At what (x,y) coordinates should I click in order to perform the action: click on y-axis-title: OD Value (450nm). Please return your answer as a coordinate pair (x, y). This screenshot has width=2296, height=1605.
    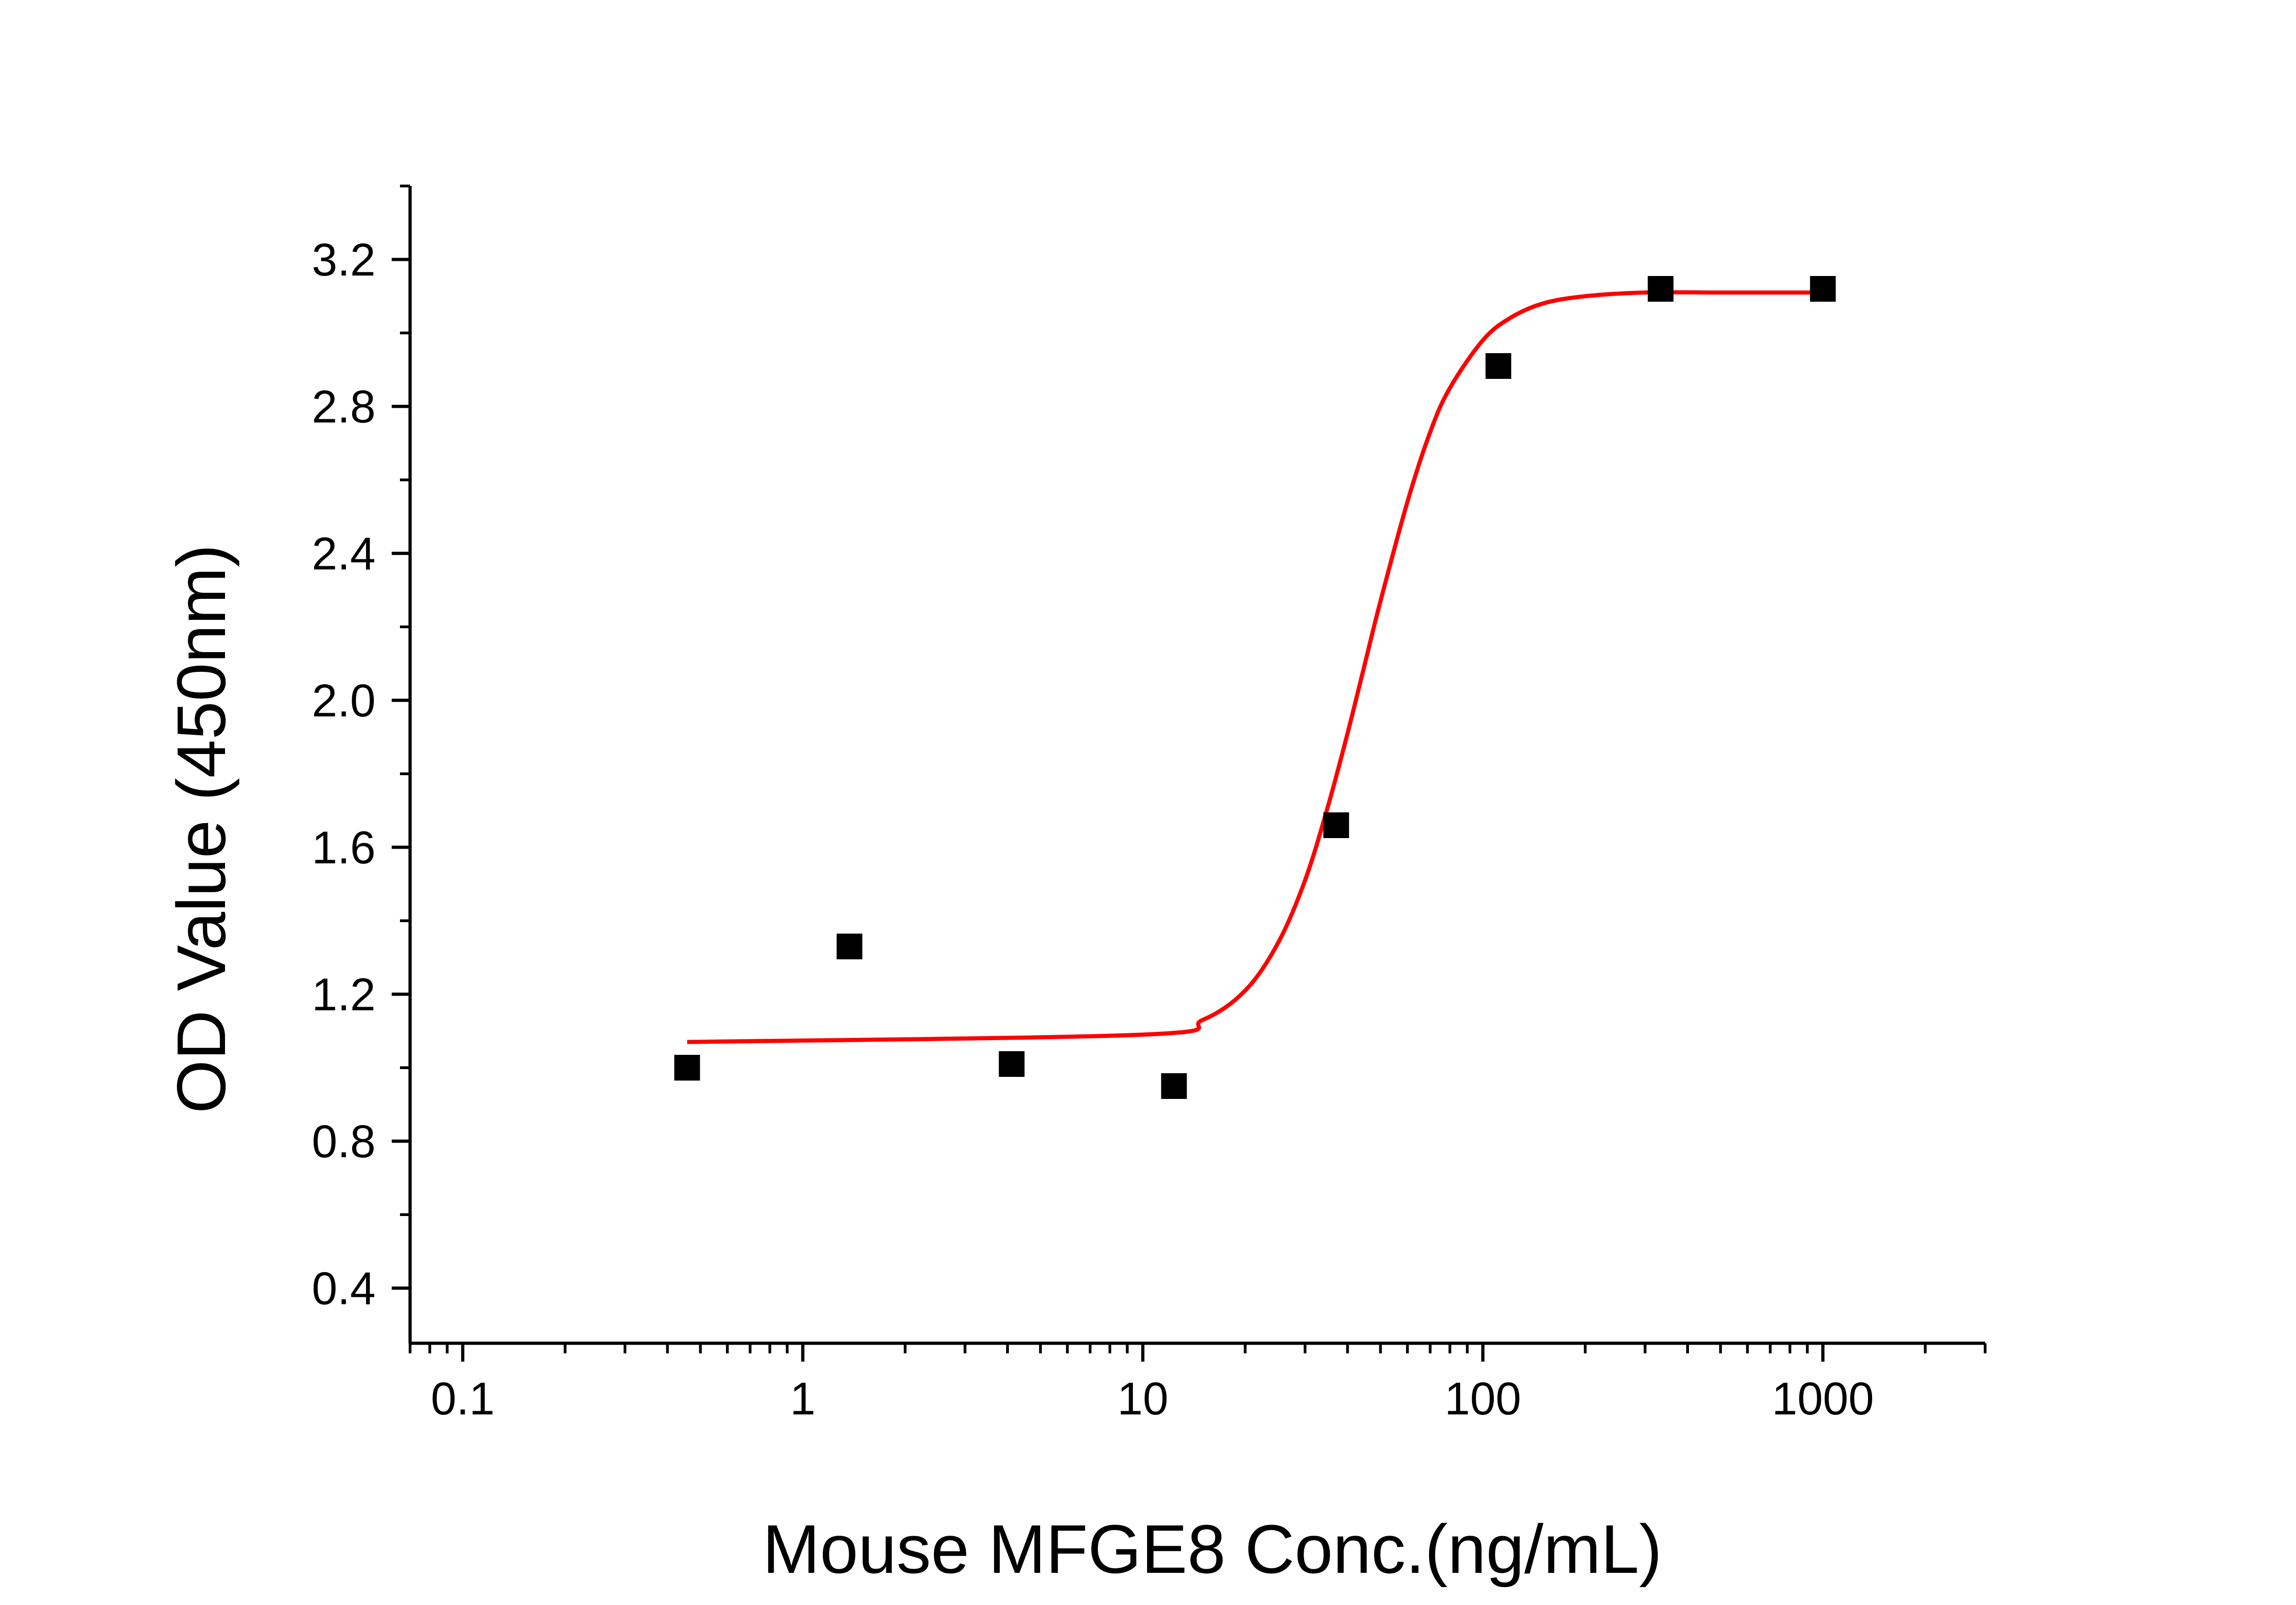
    Looking at the image, I should click on (201, 828).